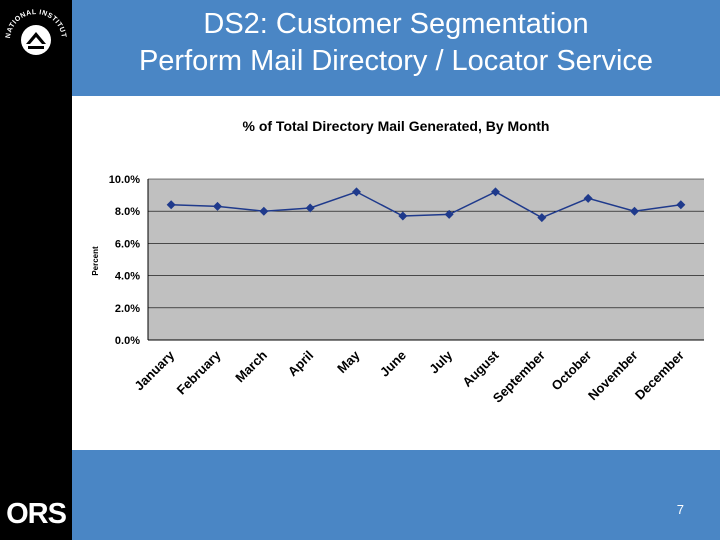 The height and width of the screenshot is (540, 720). I want to click on x-tick-label: July, so click(441, 362).